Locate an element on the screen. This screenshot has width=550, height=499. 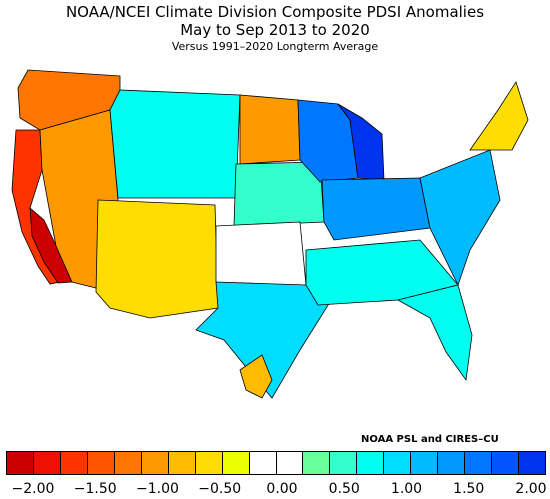
region-ohio-valley is located at coordinates (376, 209).